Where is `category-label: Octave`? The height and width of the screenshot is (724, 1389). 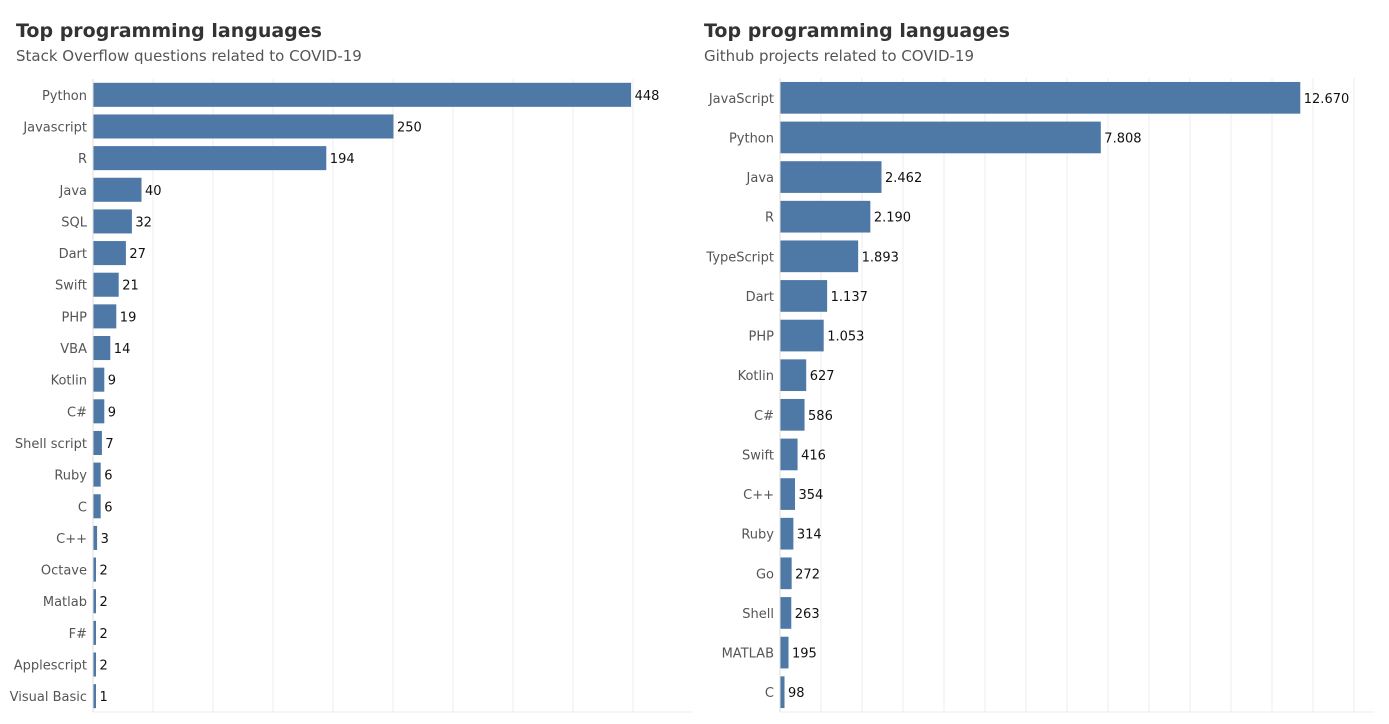 category-label: Octave is located at coordinates (64, 571).